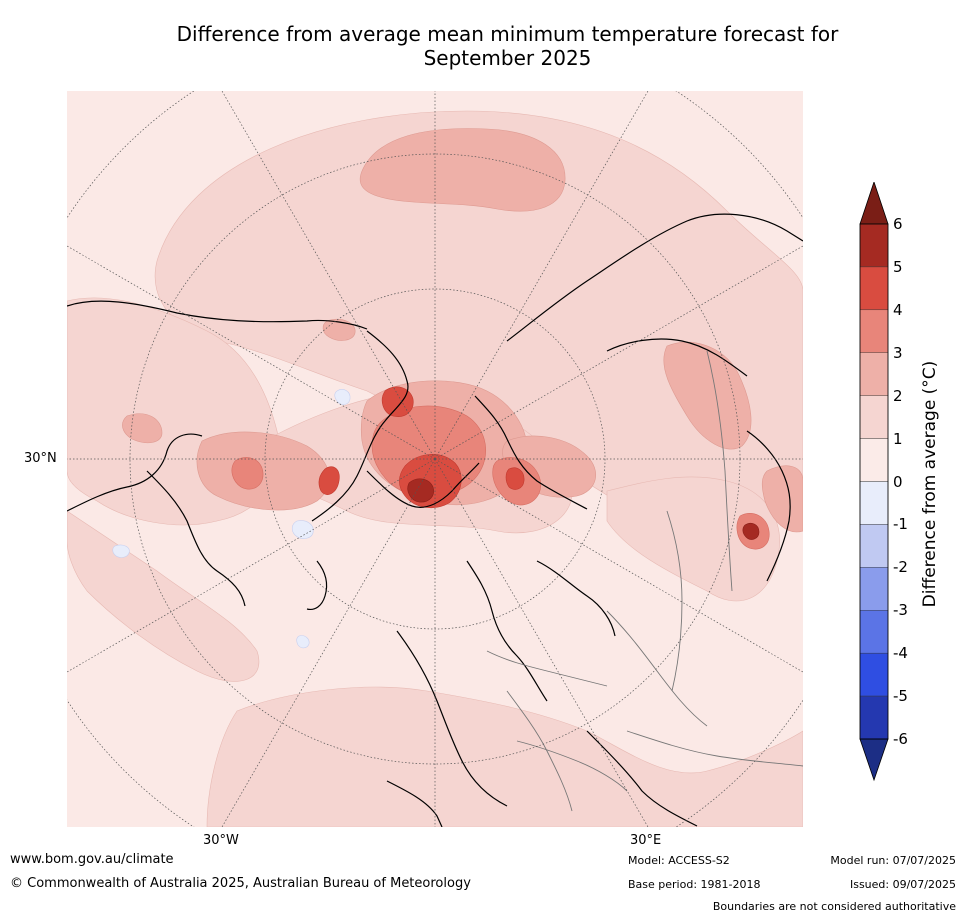 The image size is (965, 919). I want to click on colorbar-tick-label: 2, so click(898, 395).